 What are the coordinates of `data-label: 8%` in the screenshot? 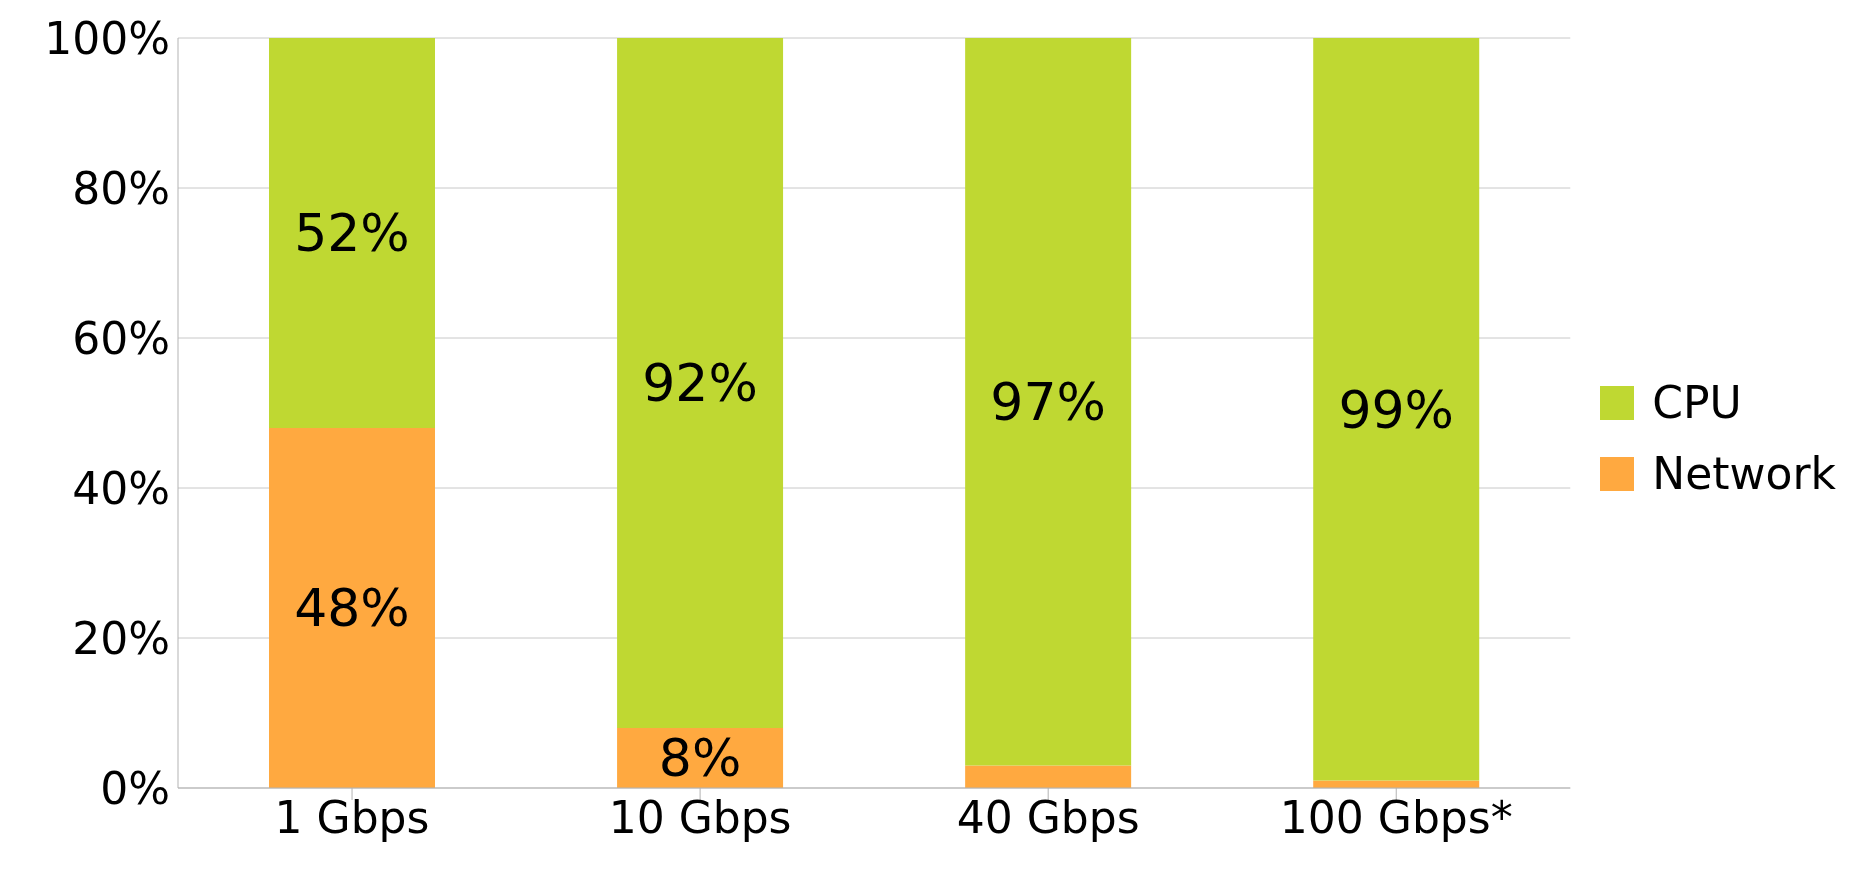 It's located at (700, 758).